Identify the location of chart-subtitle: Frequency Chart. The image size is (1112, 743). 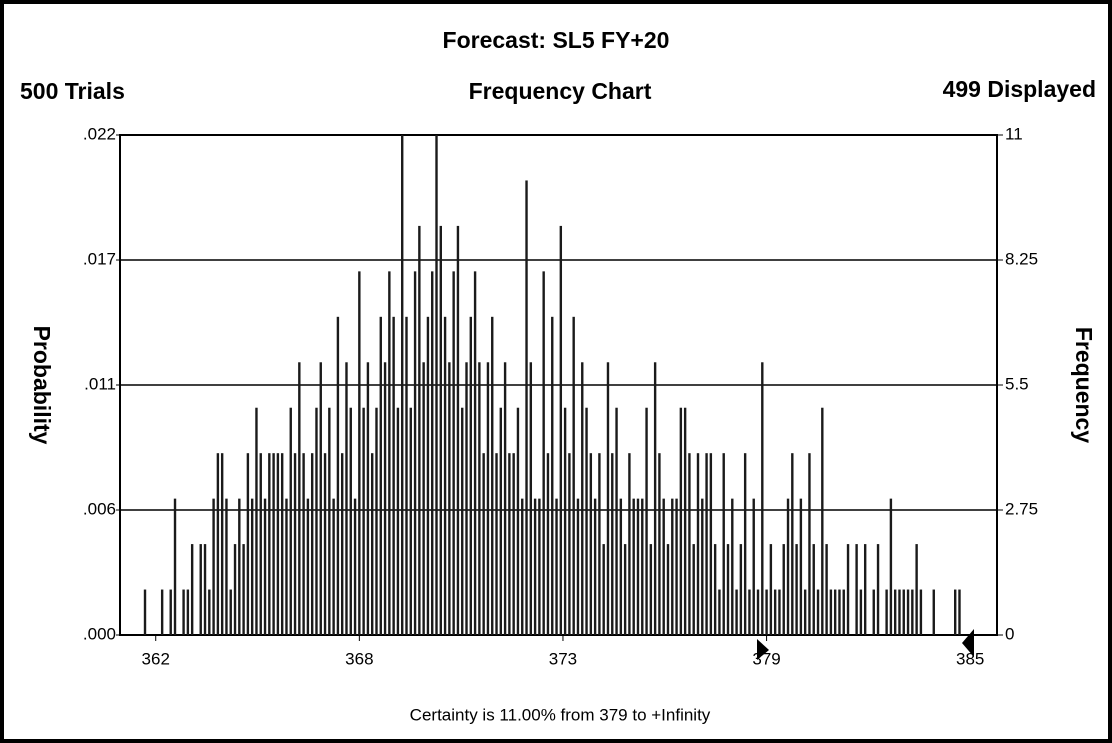
(560, 91).